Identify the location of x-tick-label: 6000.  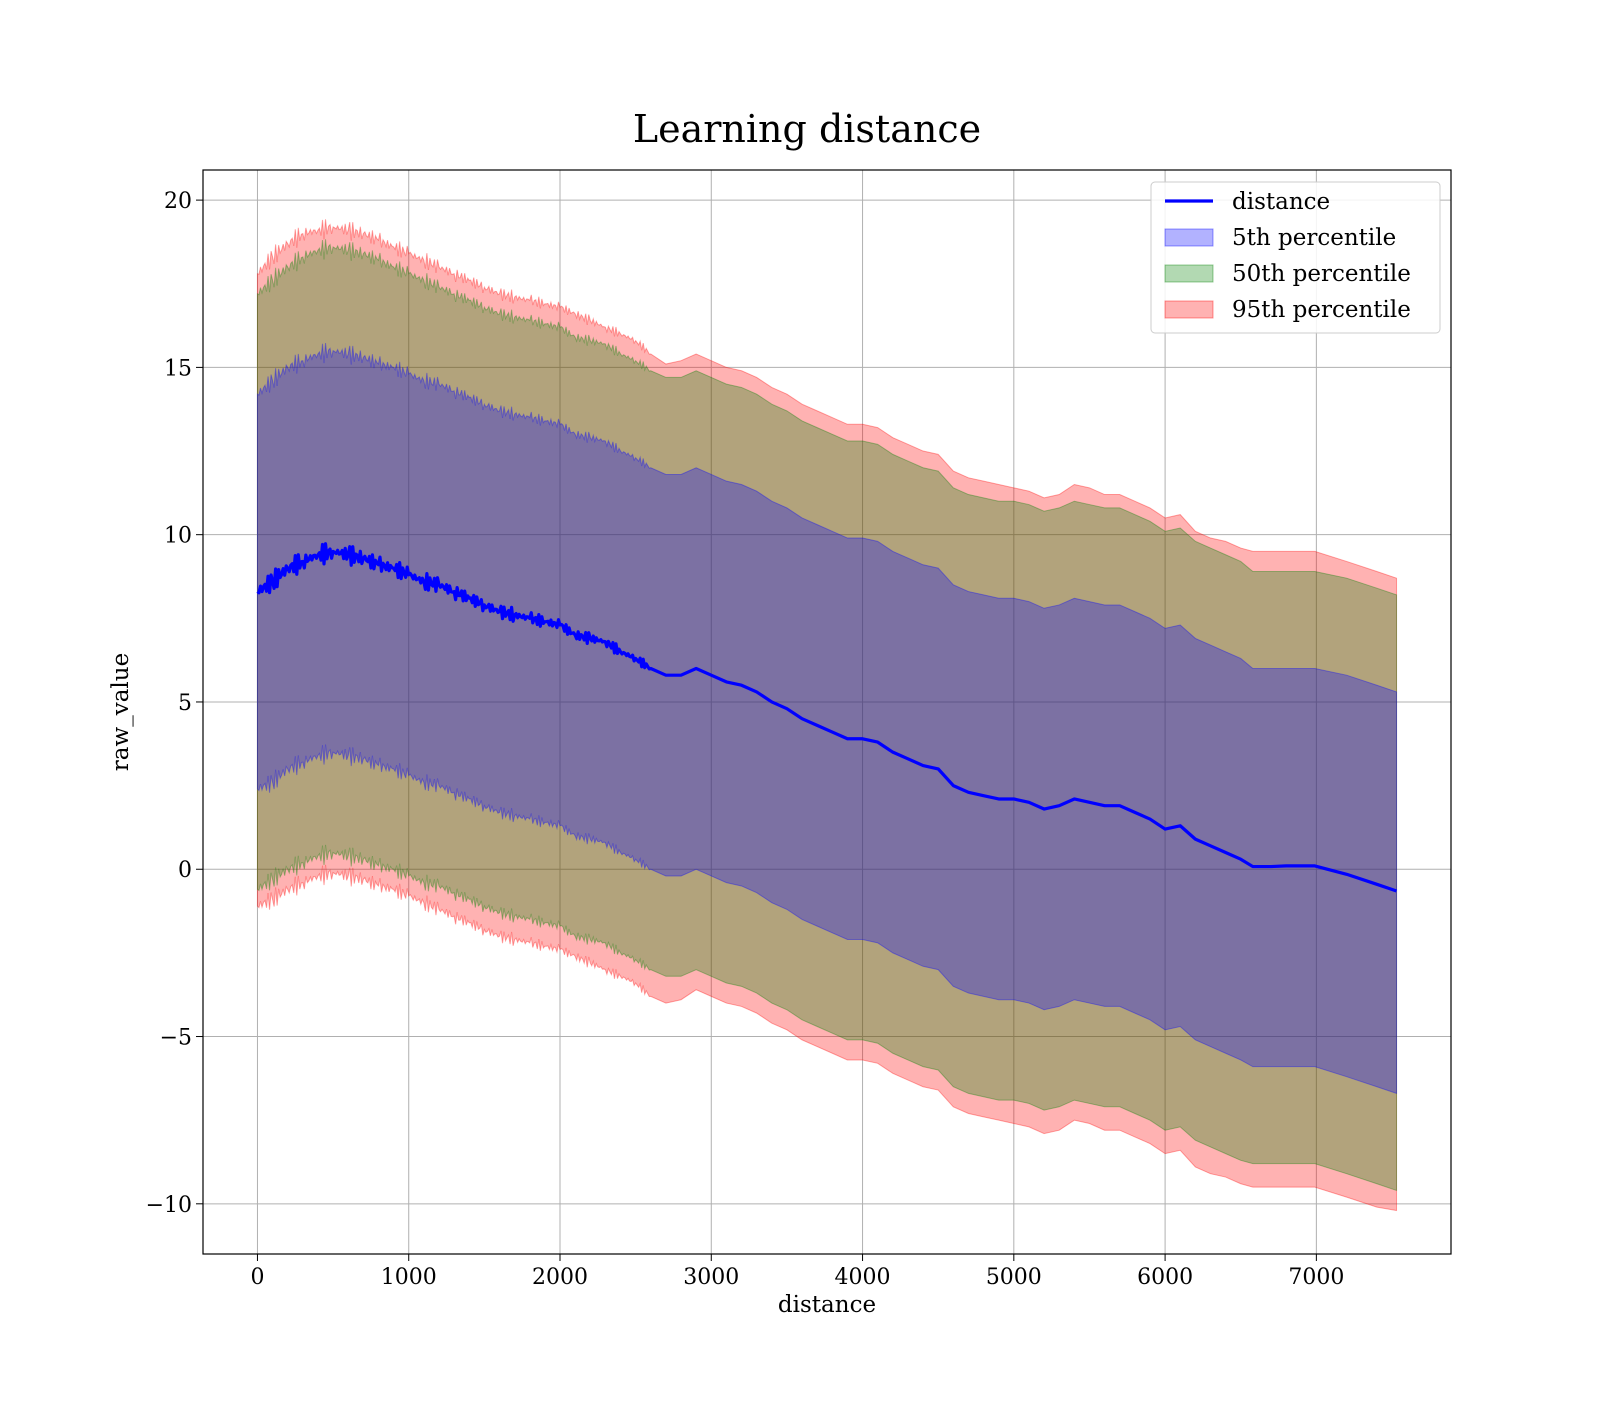
(1165, 1277).